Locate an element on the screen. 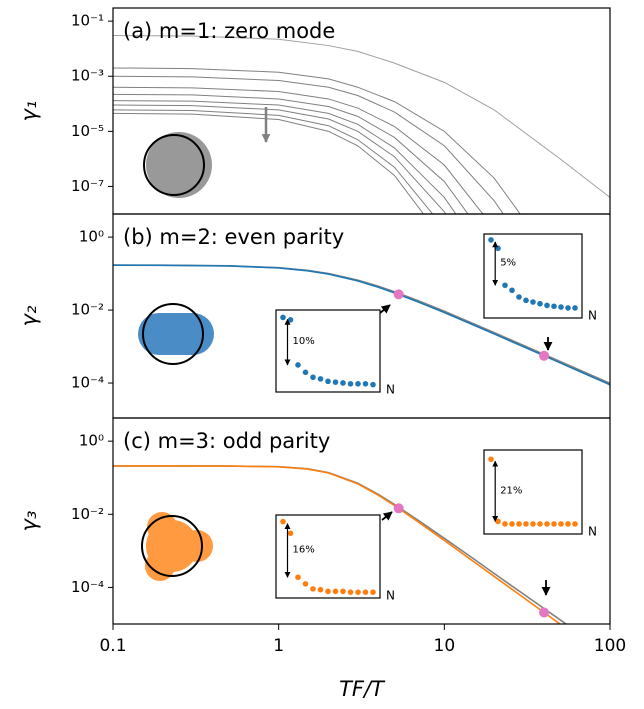 The height and width of the screenshot is (709, 644). even-mode-icon is located at coordinates (176, 334).